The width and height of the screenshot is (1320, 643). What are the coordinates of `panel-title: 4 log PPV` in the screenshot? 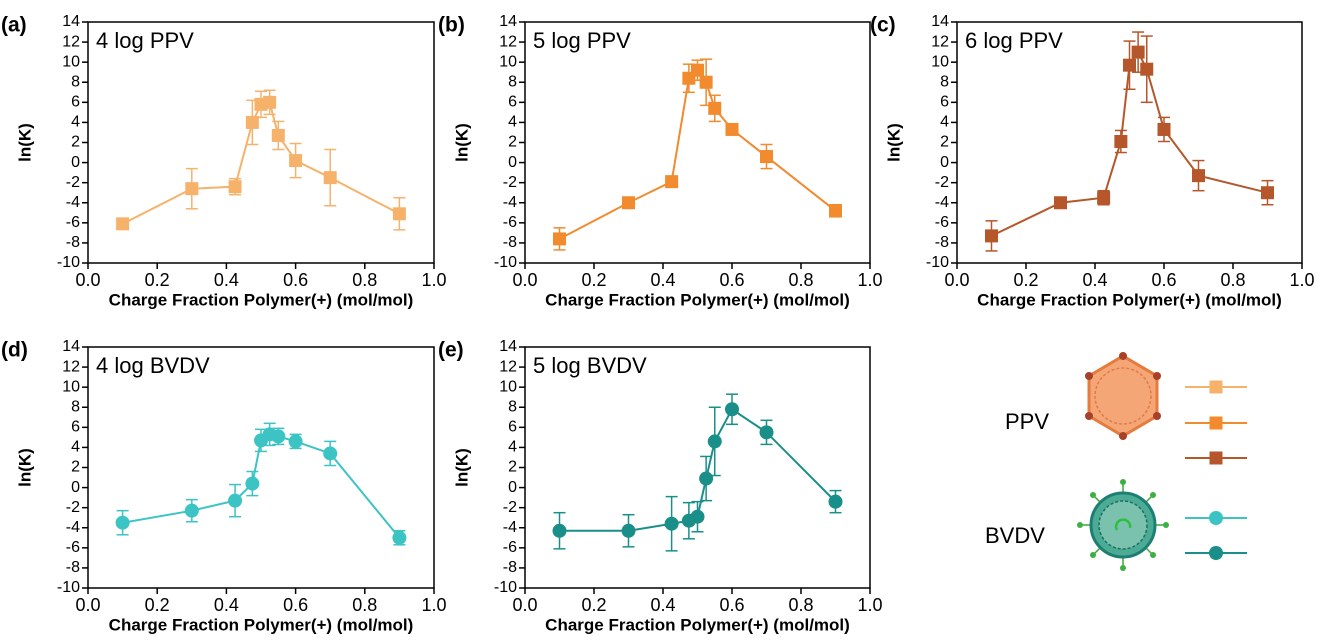 It's located at (145, 40).